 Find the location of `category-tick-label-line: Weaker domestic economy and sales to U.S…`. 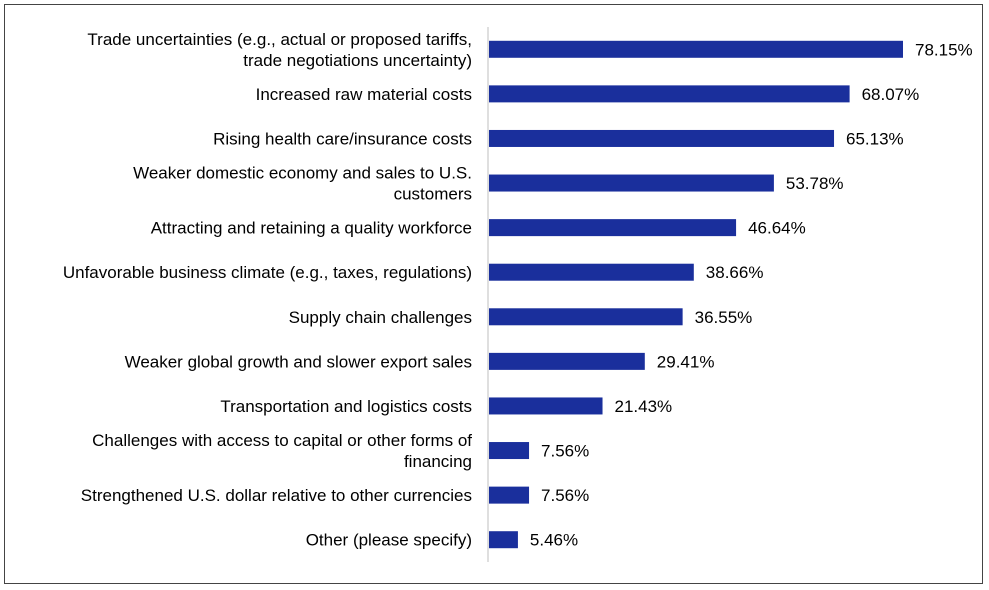

category-tick-label-line: Weaker domestic economy and sales to U.S… is located at coordinates (302, 173).